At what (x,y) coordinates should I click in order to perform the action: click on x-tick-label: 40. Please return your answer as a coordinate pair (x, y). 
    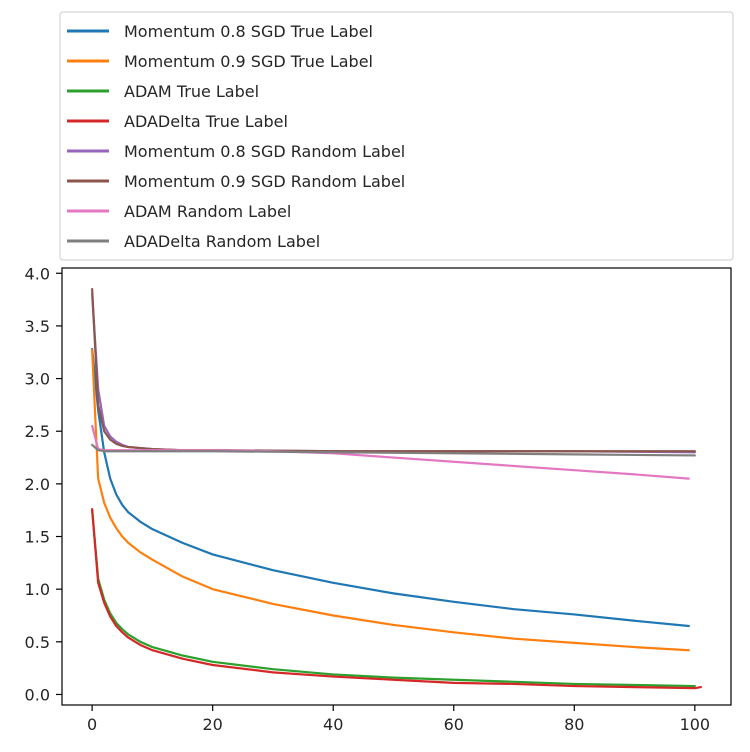
    Looking at the image, I should click on (333, 724).